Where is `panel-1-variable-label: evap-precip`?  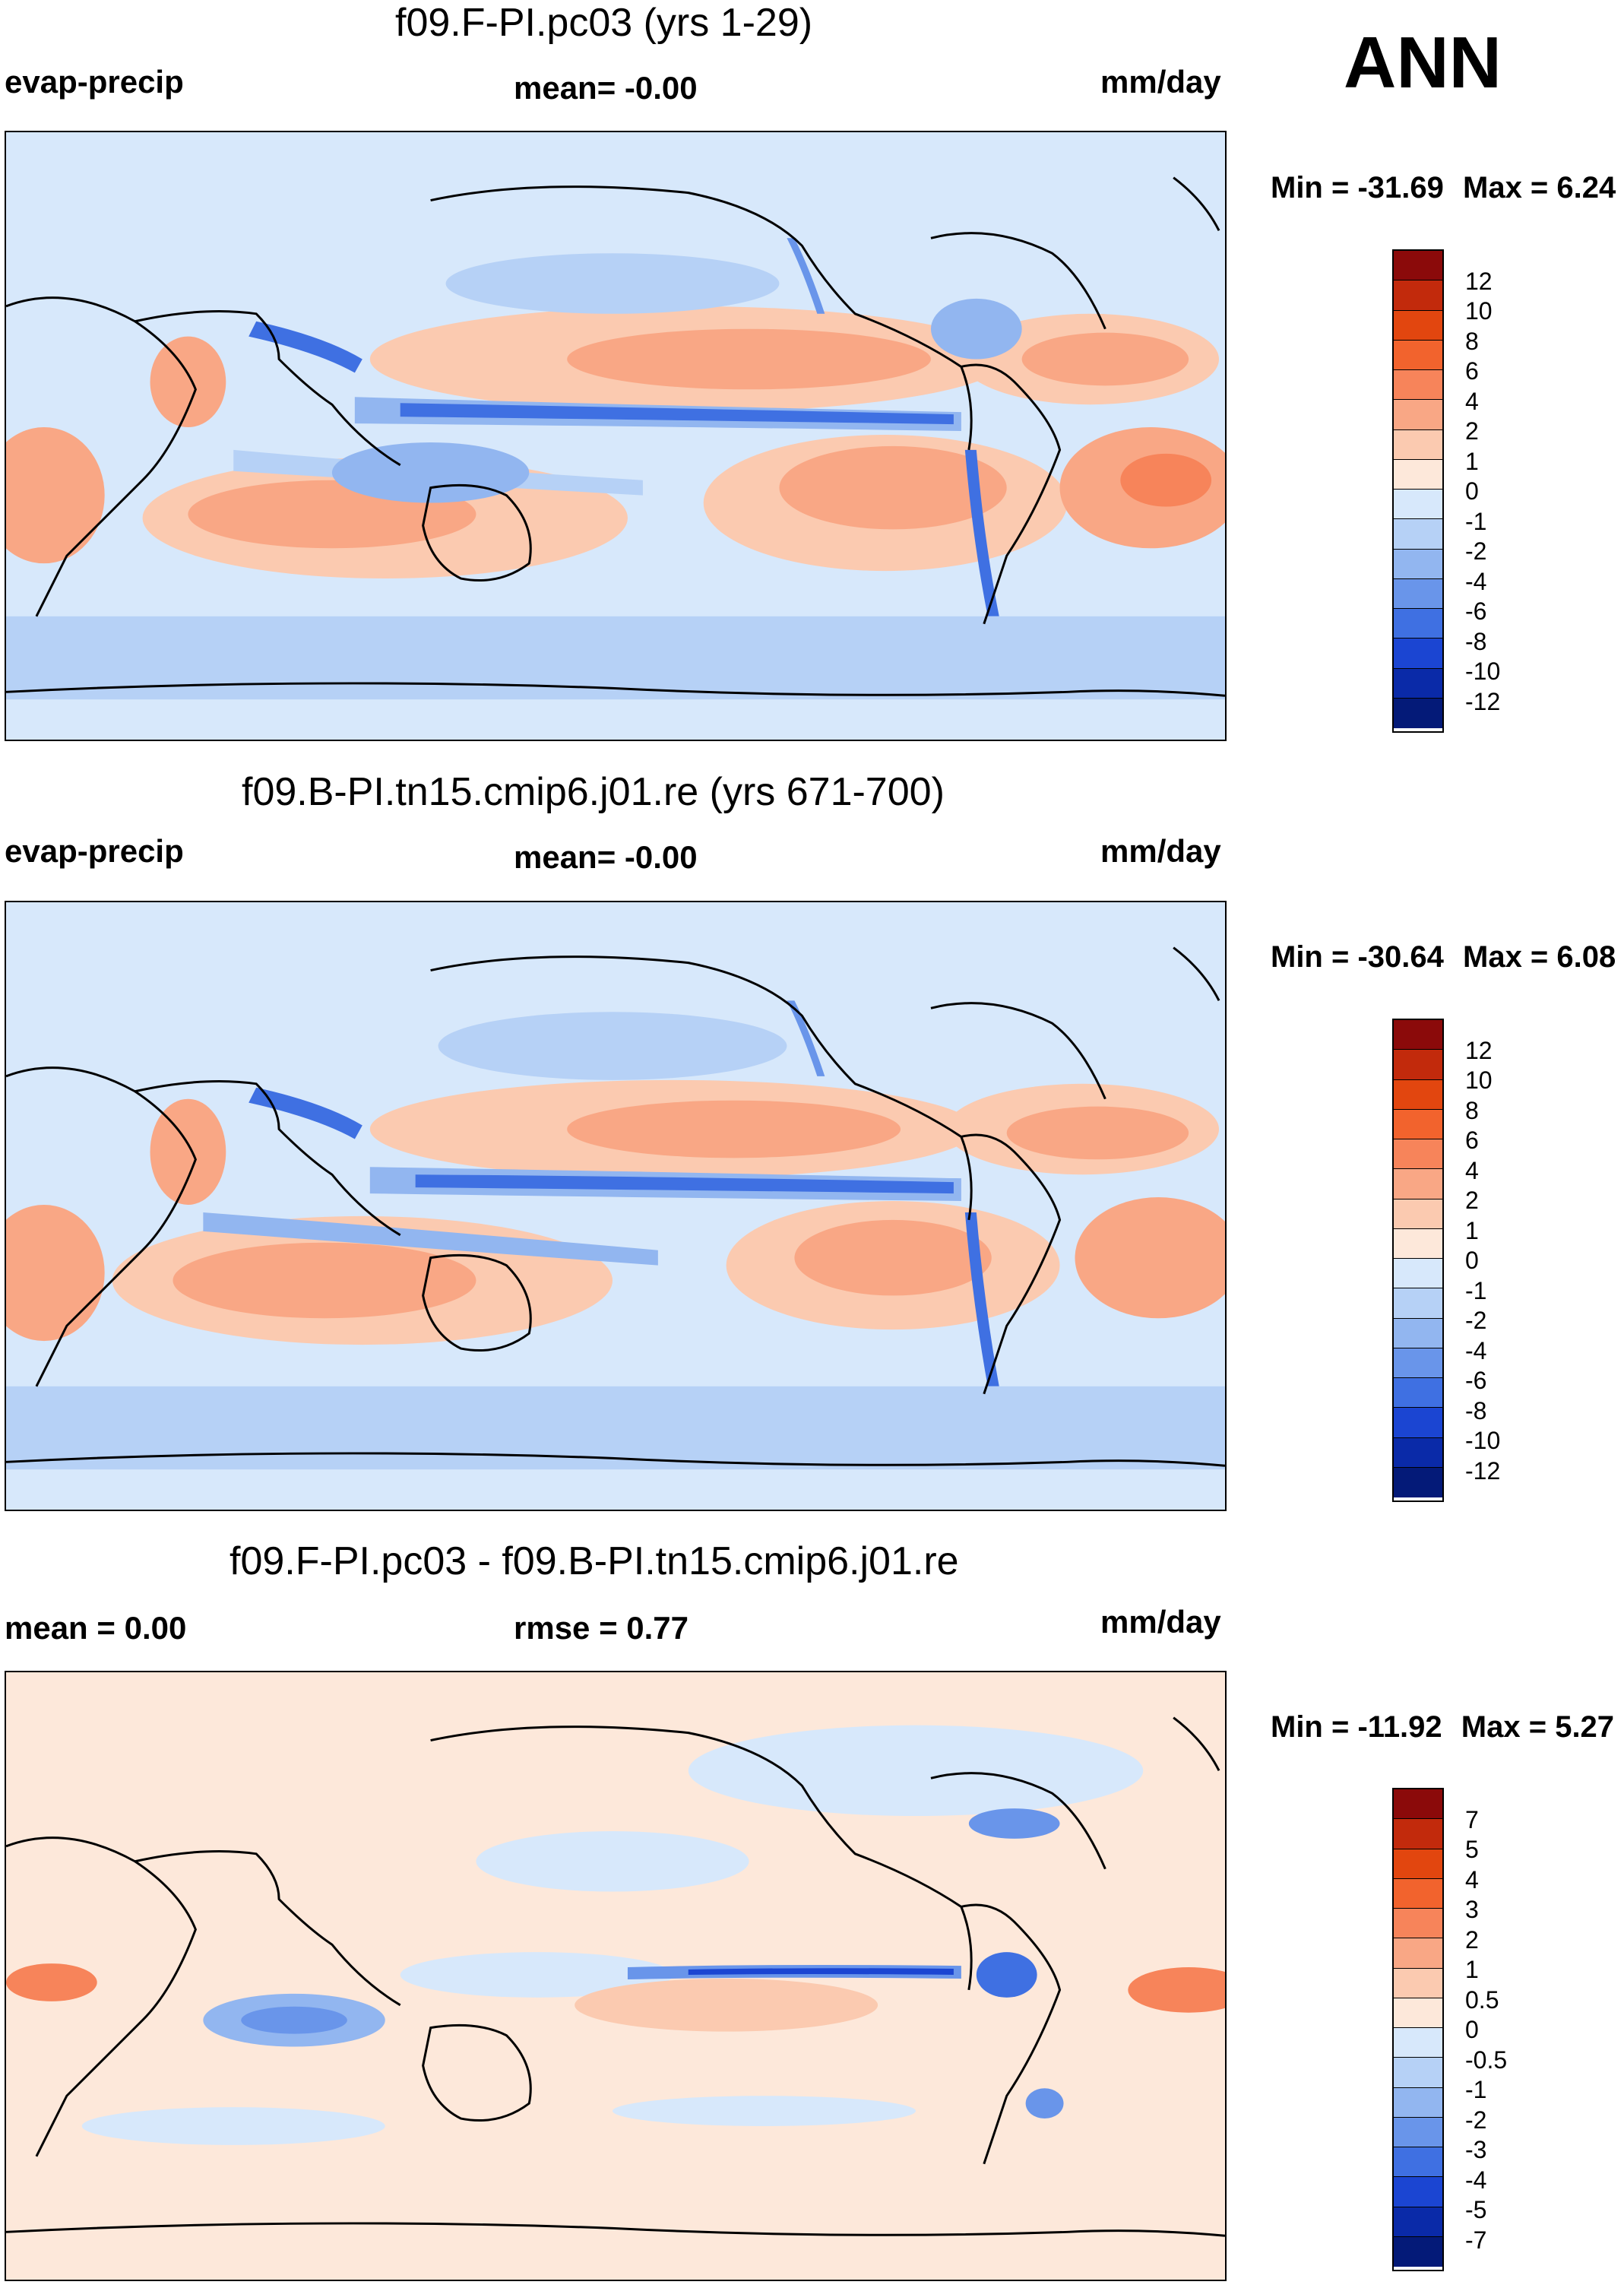
panel-1-variable-label: evap-precip is located at coordinates (95, 82).